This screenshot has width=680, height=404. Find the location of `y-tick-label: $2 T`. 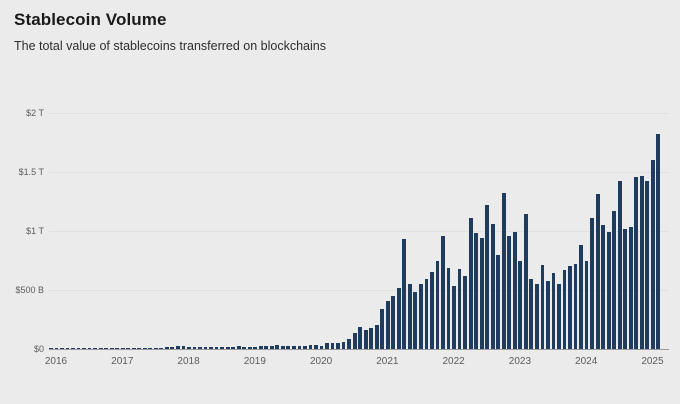

y-tick-label: $2 T is located at coordinates (35, 113).